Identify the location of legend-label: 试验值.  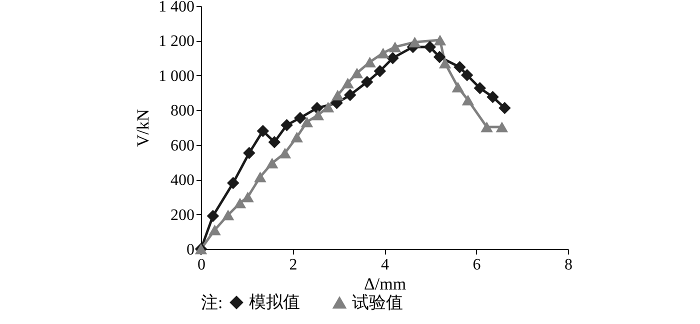
(377, 302).